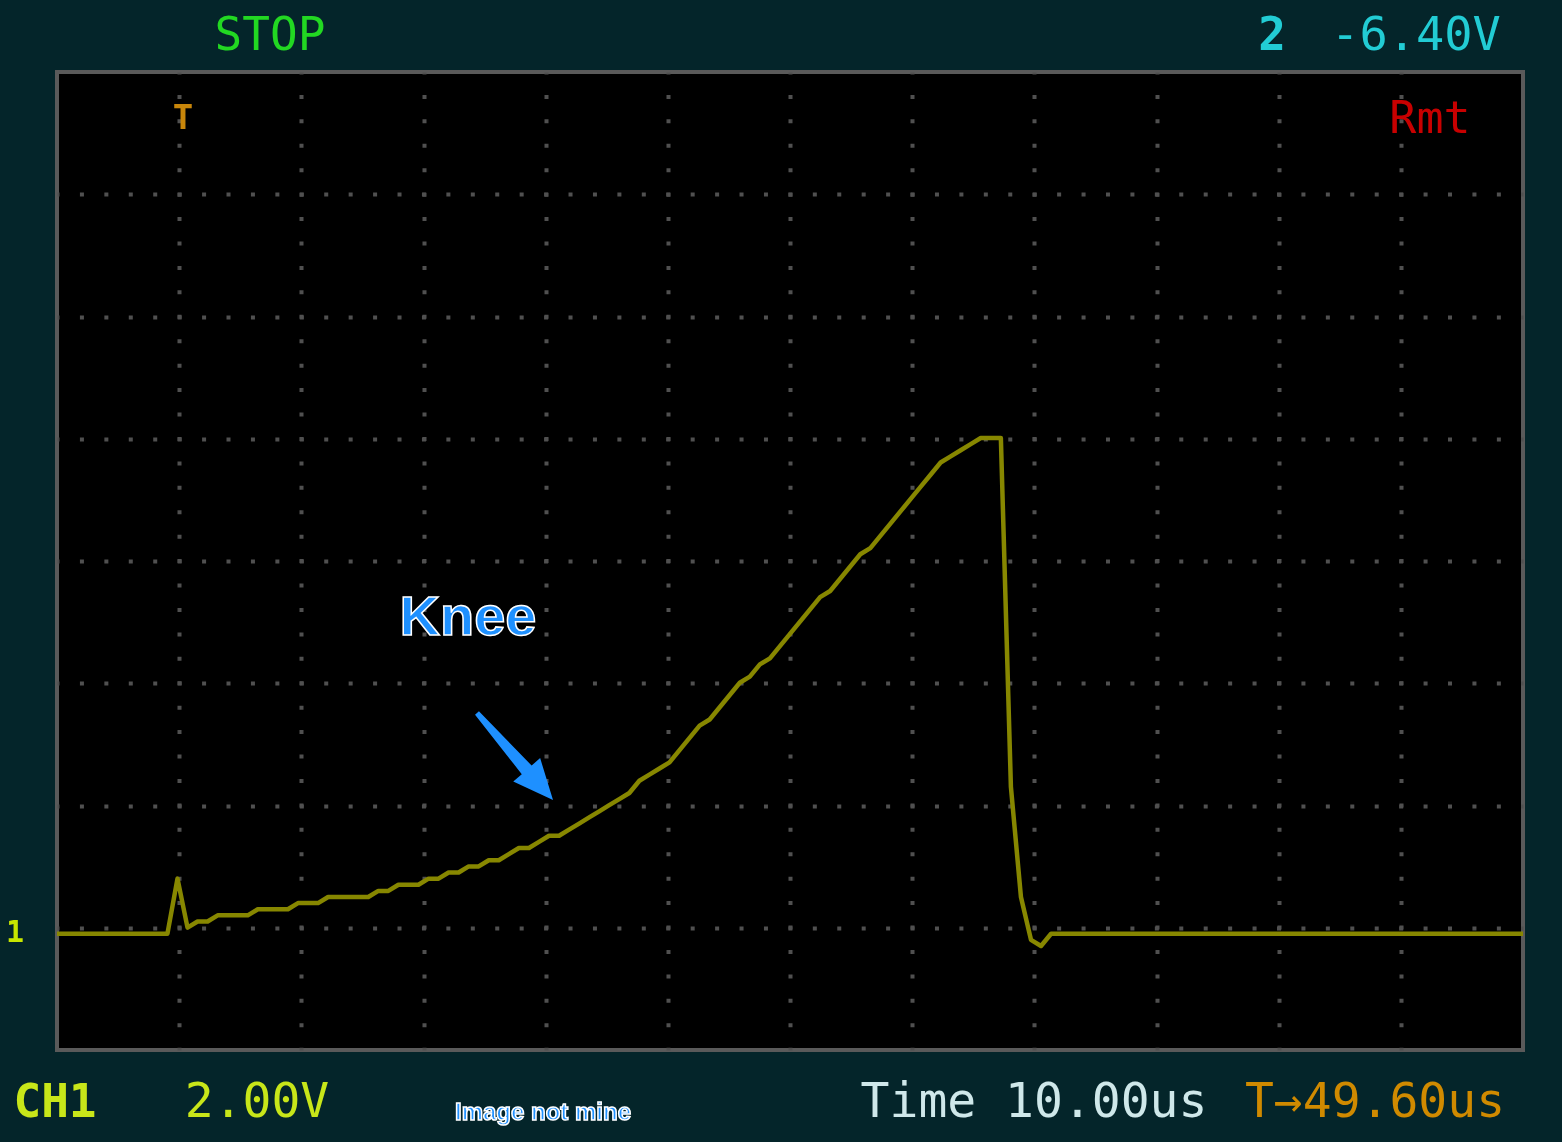 Image resolution: width=1562 pixels, height=1142 pixels. What do you see at coordinates (1034, 1100) in the screenshot?
I see `text: Time 10.00us` at bounding box center [1034, 1100].